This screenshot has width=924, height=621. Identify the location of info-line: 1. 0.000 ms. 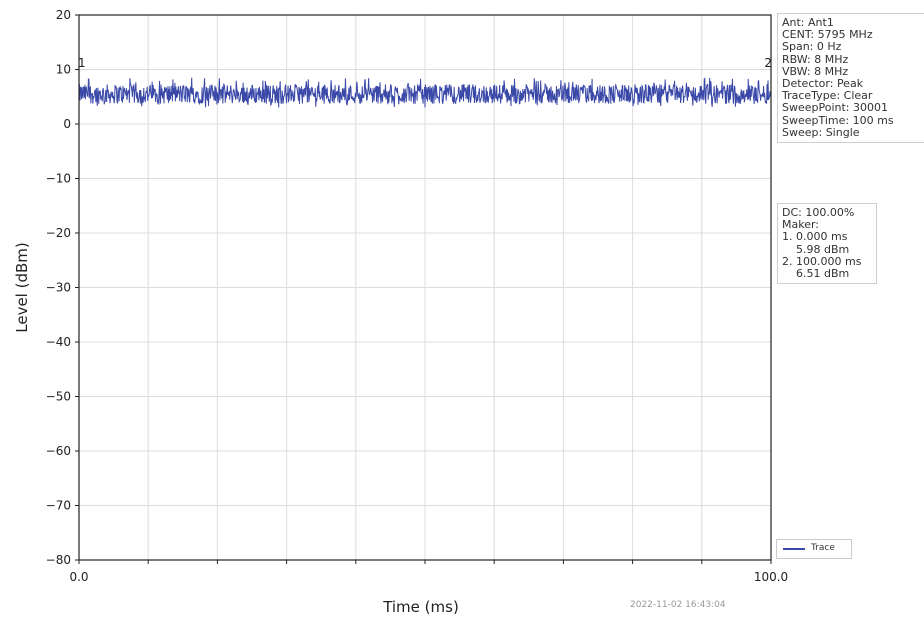
(815, 237).